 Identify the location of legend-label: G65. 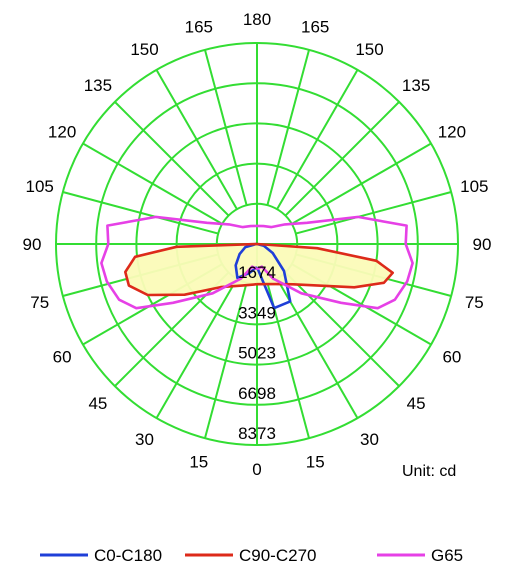
(447, 555).